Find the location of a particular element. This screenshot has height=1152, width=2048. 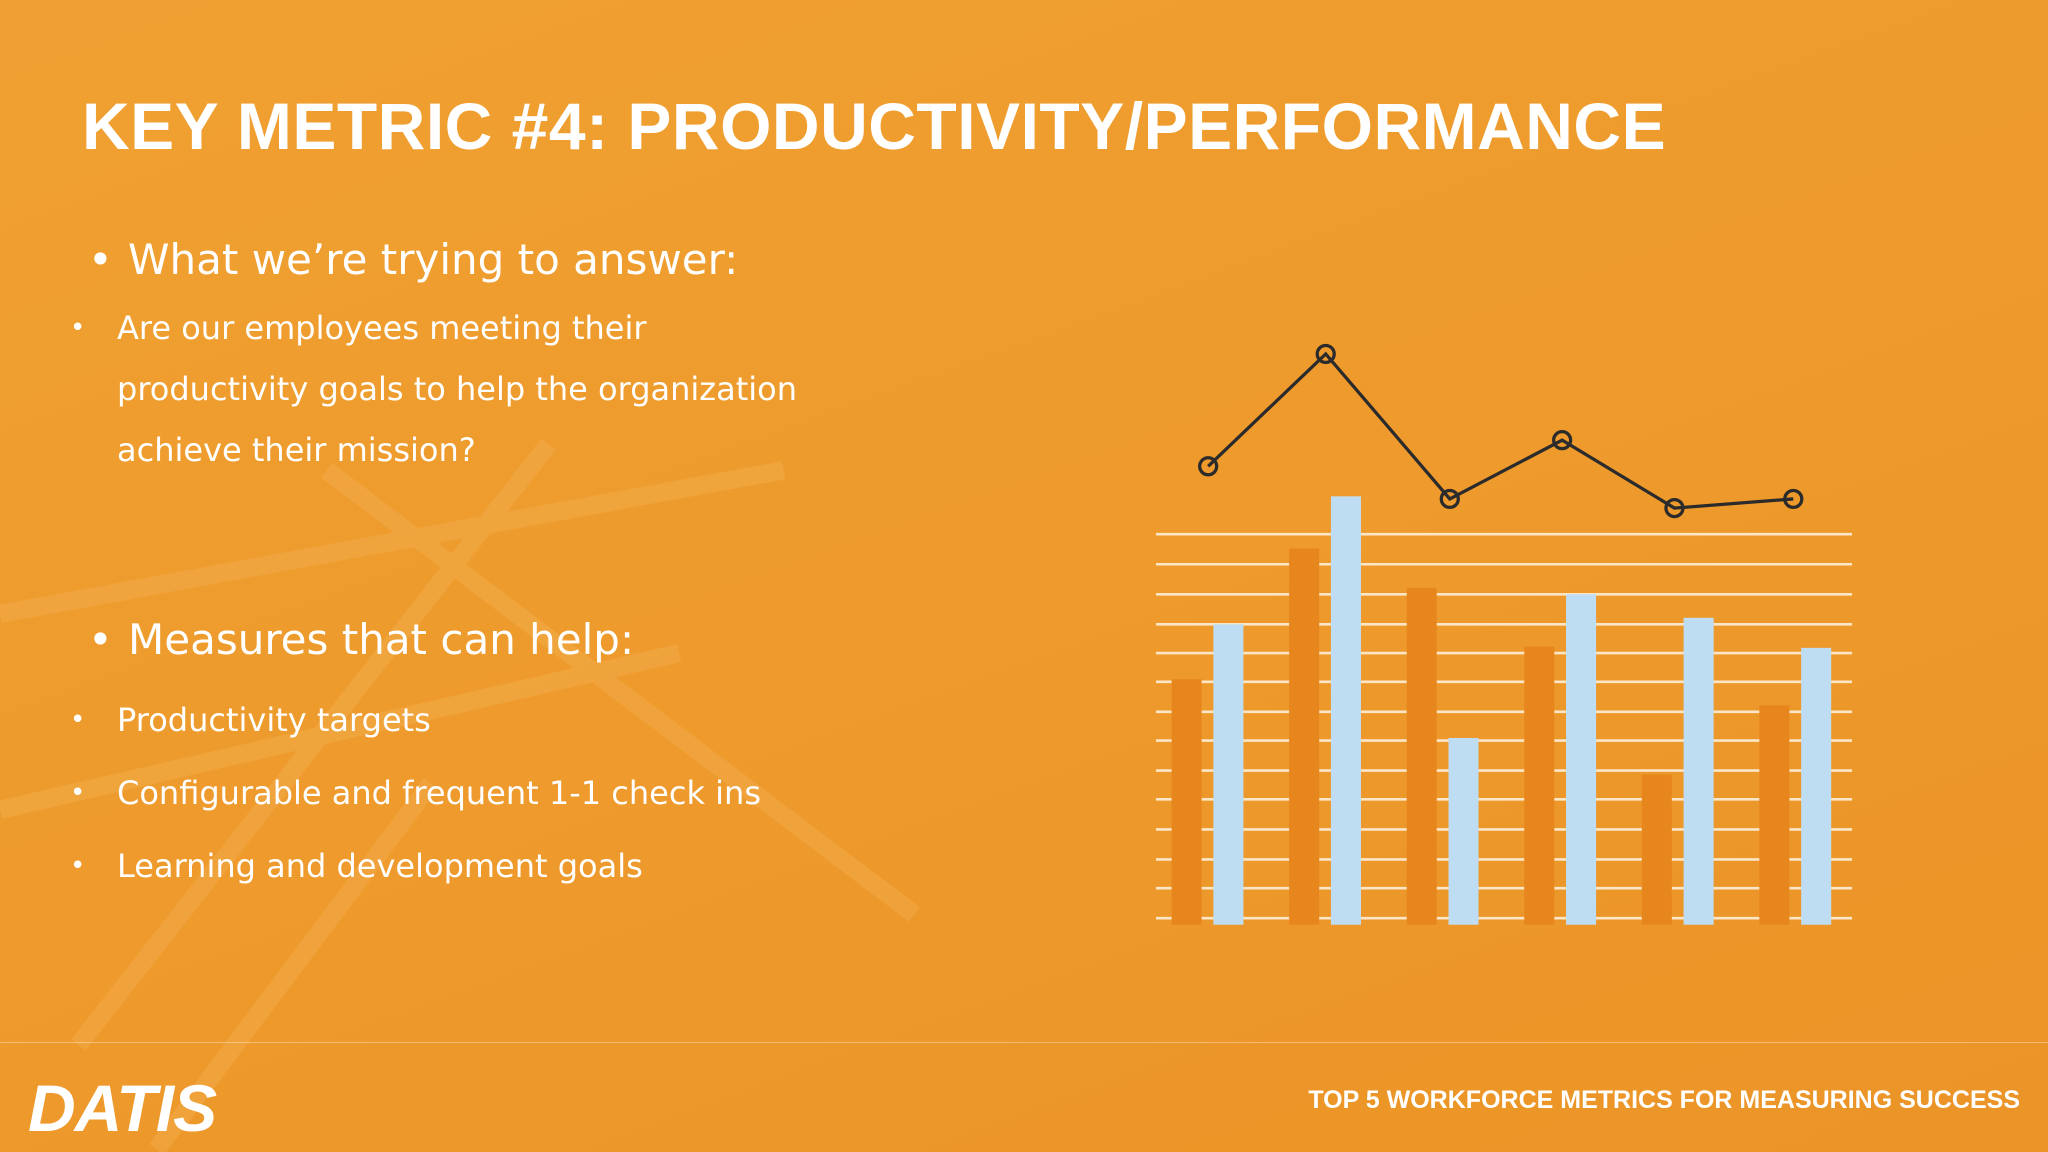

footer-divider is located at coordinates (1024, 1042).